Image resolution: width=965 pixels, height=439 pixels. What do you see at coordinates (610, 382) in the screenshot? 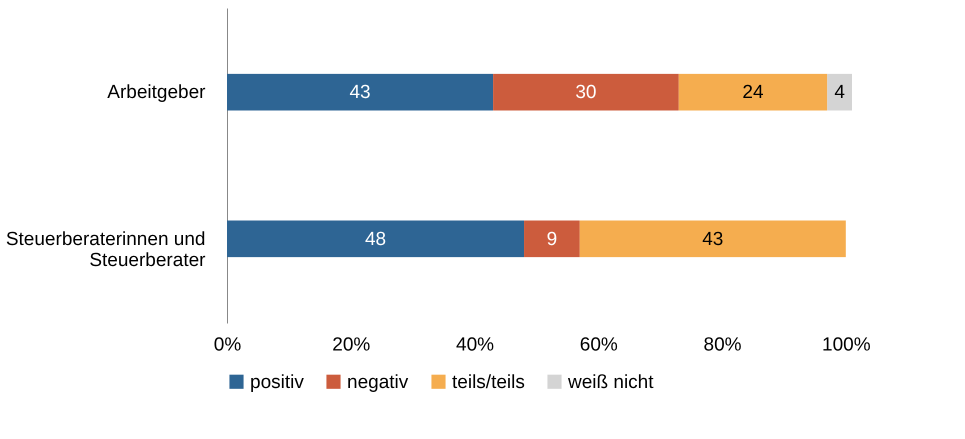
I see `legend-label: weiß nicht` at bounding box center [610, 382].